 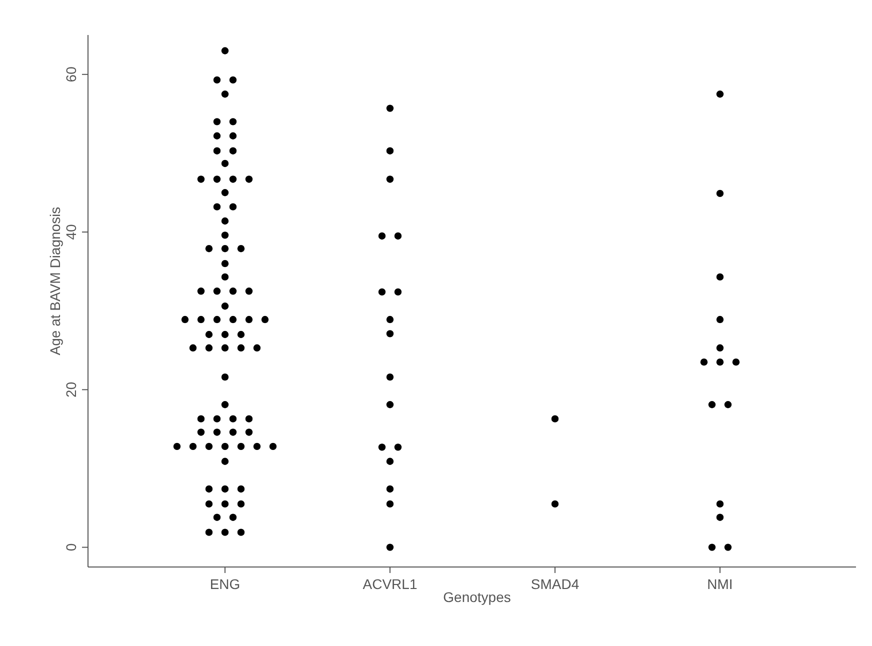 I want to click on y-tick-label: 60, so click(x=71, y=74).